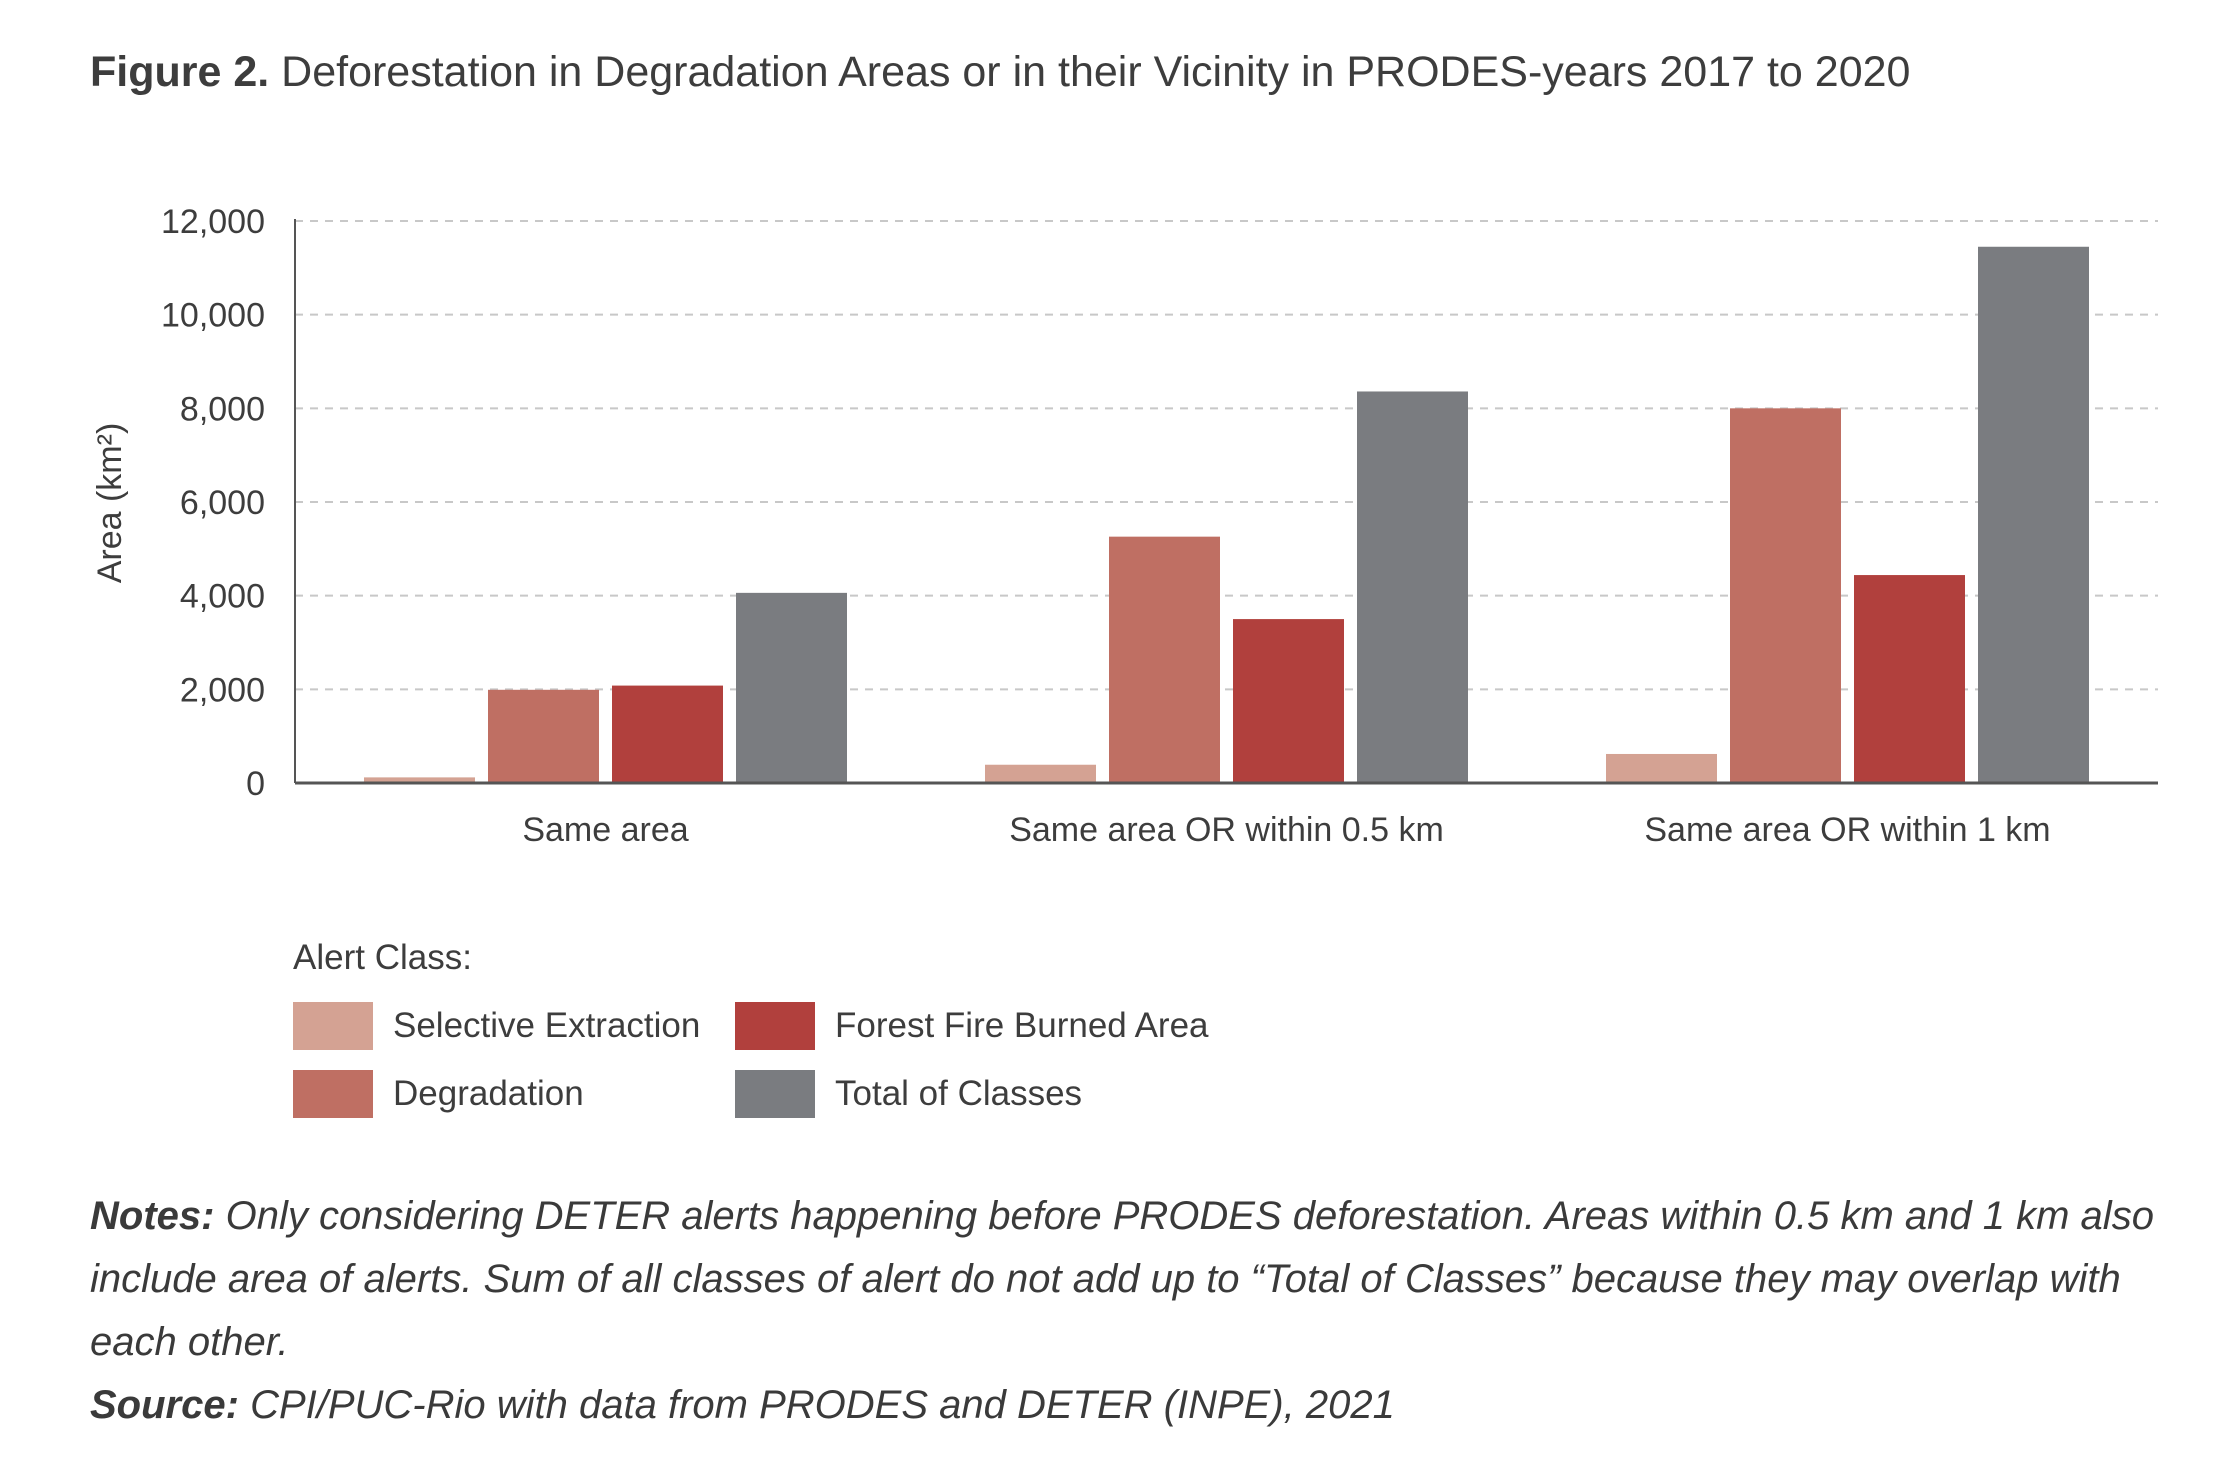  Describe the element at coordinates (775, 1026) in the screenshot. I see `legend-swatch-forest-fire` at that location.